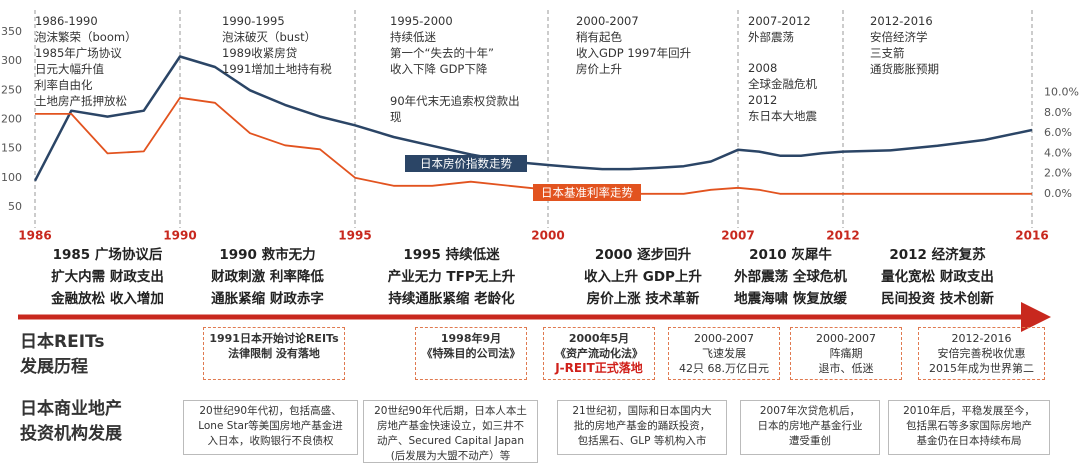  Describe the element at coordinates (1058, 152) in the screenshot. I see `y2-tick-label: 4.0%` at that location.